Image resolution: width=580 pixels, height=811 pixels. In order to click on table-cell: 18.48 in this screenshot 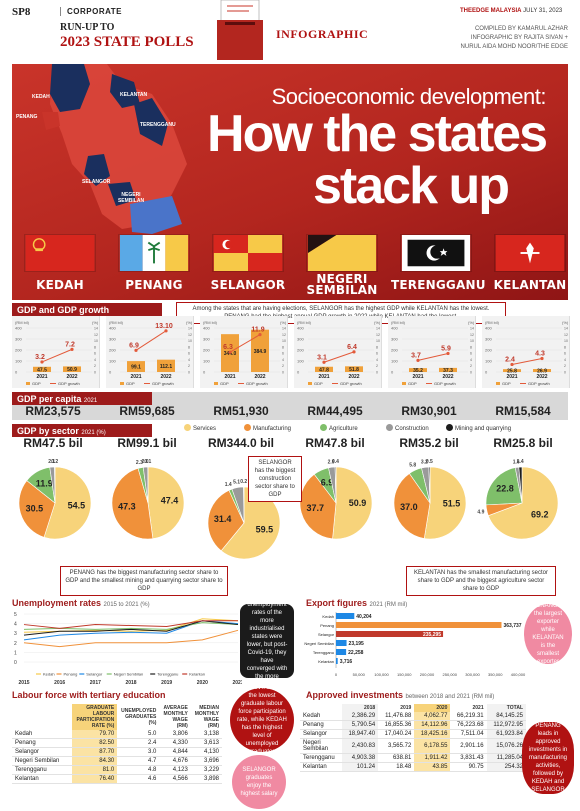, I will do `click(396, 767)`.